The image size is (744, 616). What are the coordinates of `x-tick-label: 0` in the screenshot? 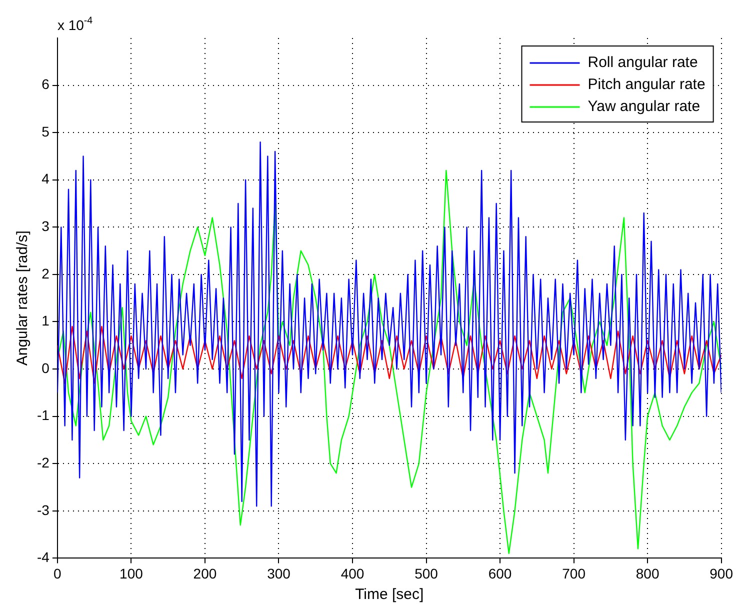 It's located at (58, 573).